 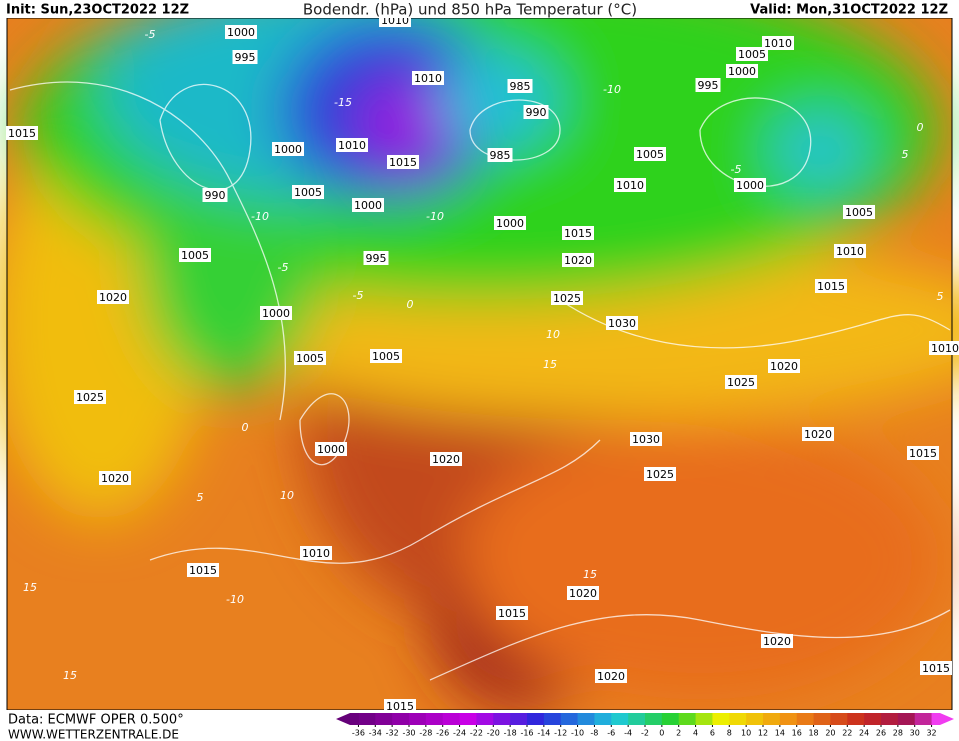 I want to click on colorbar-tick-label: 10, so click(x=746, y=733).